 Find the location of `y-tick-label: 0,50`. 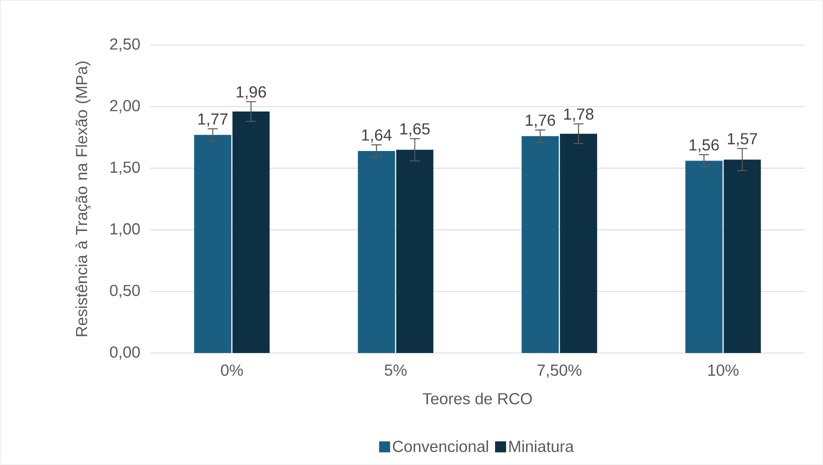

y-tick-label: 0,50 is located at coordinates (125, 291).